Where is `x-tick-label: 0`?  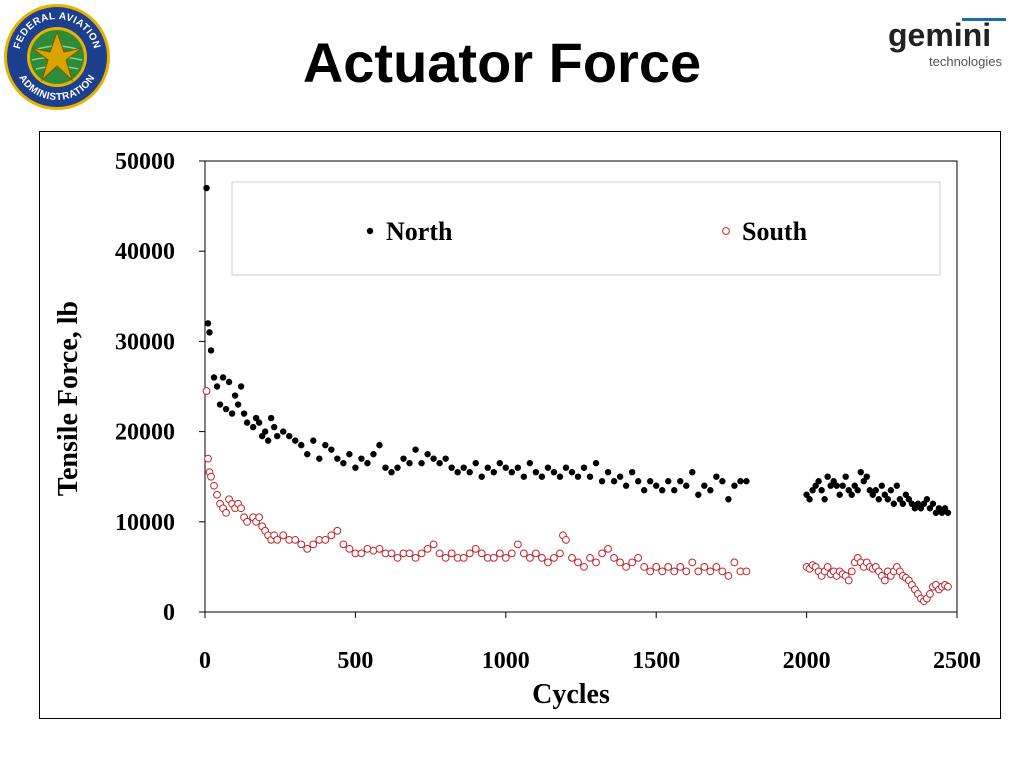
x-tick-label: 0 is located at coordinates (205, 661).